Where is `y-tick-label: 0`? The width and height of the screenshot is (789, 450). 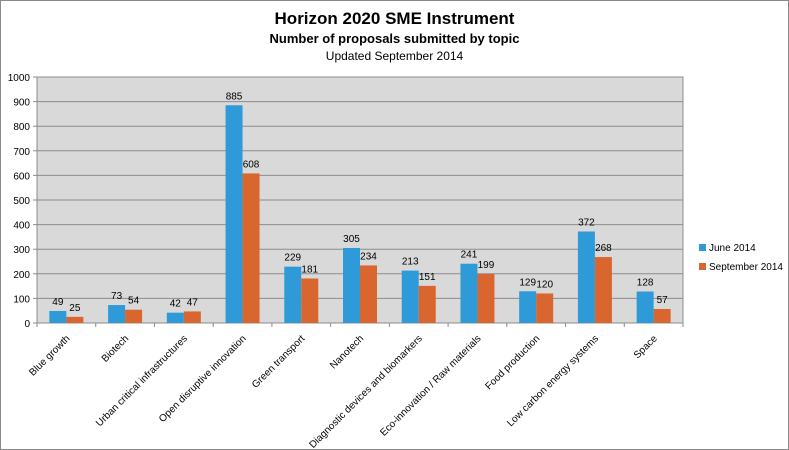
y-tick-label: 0 is located at coordinates (27, 324).